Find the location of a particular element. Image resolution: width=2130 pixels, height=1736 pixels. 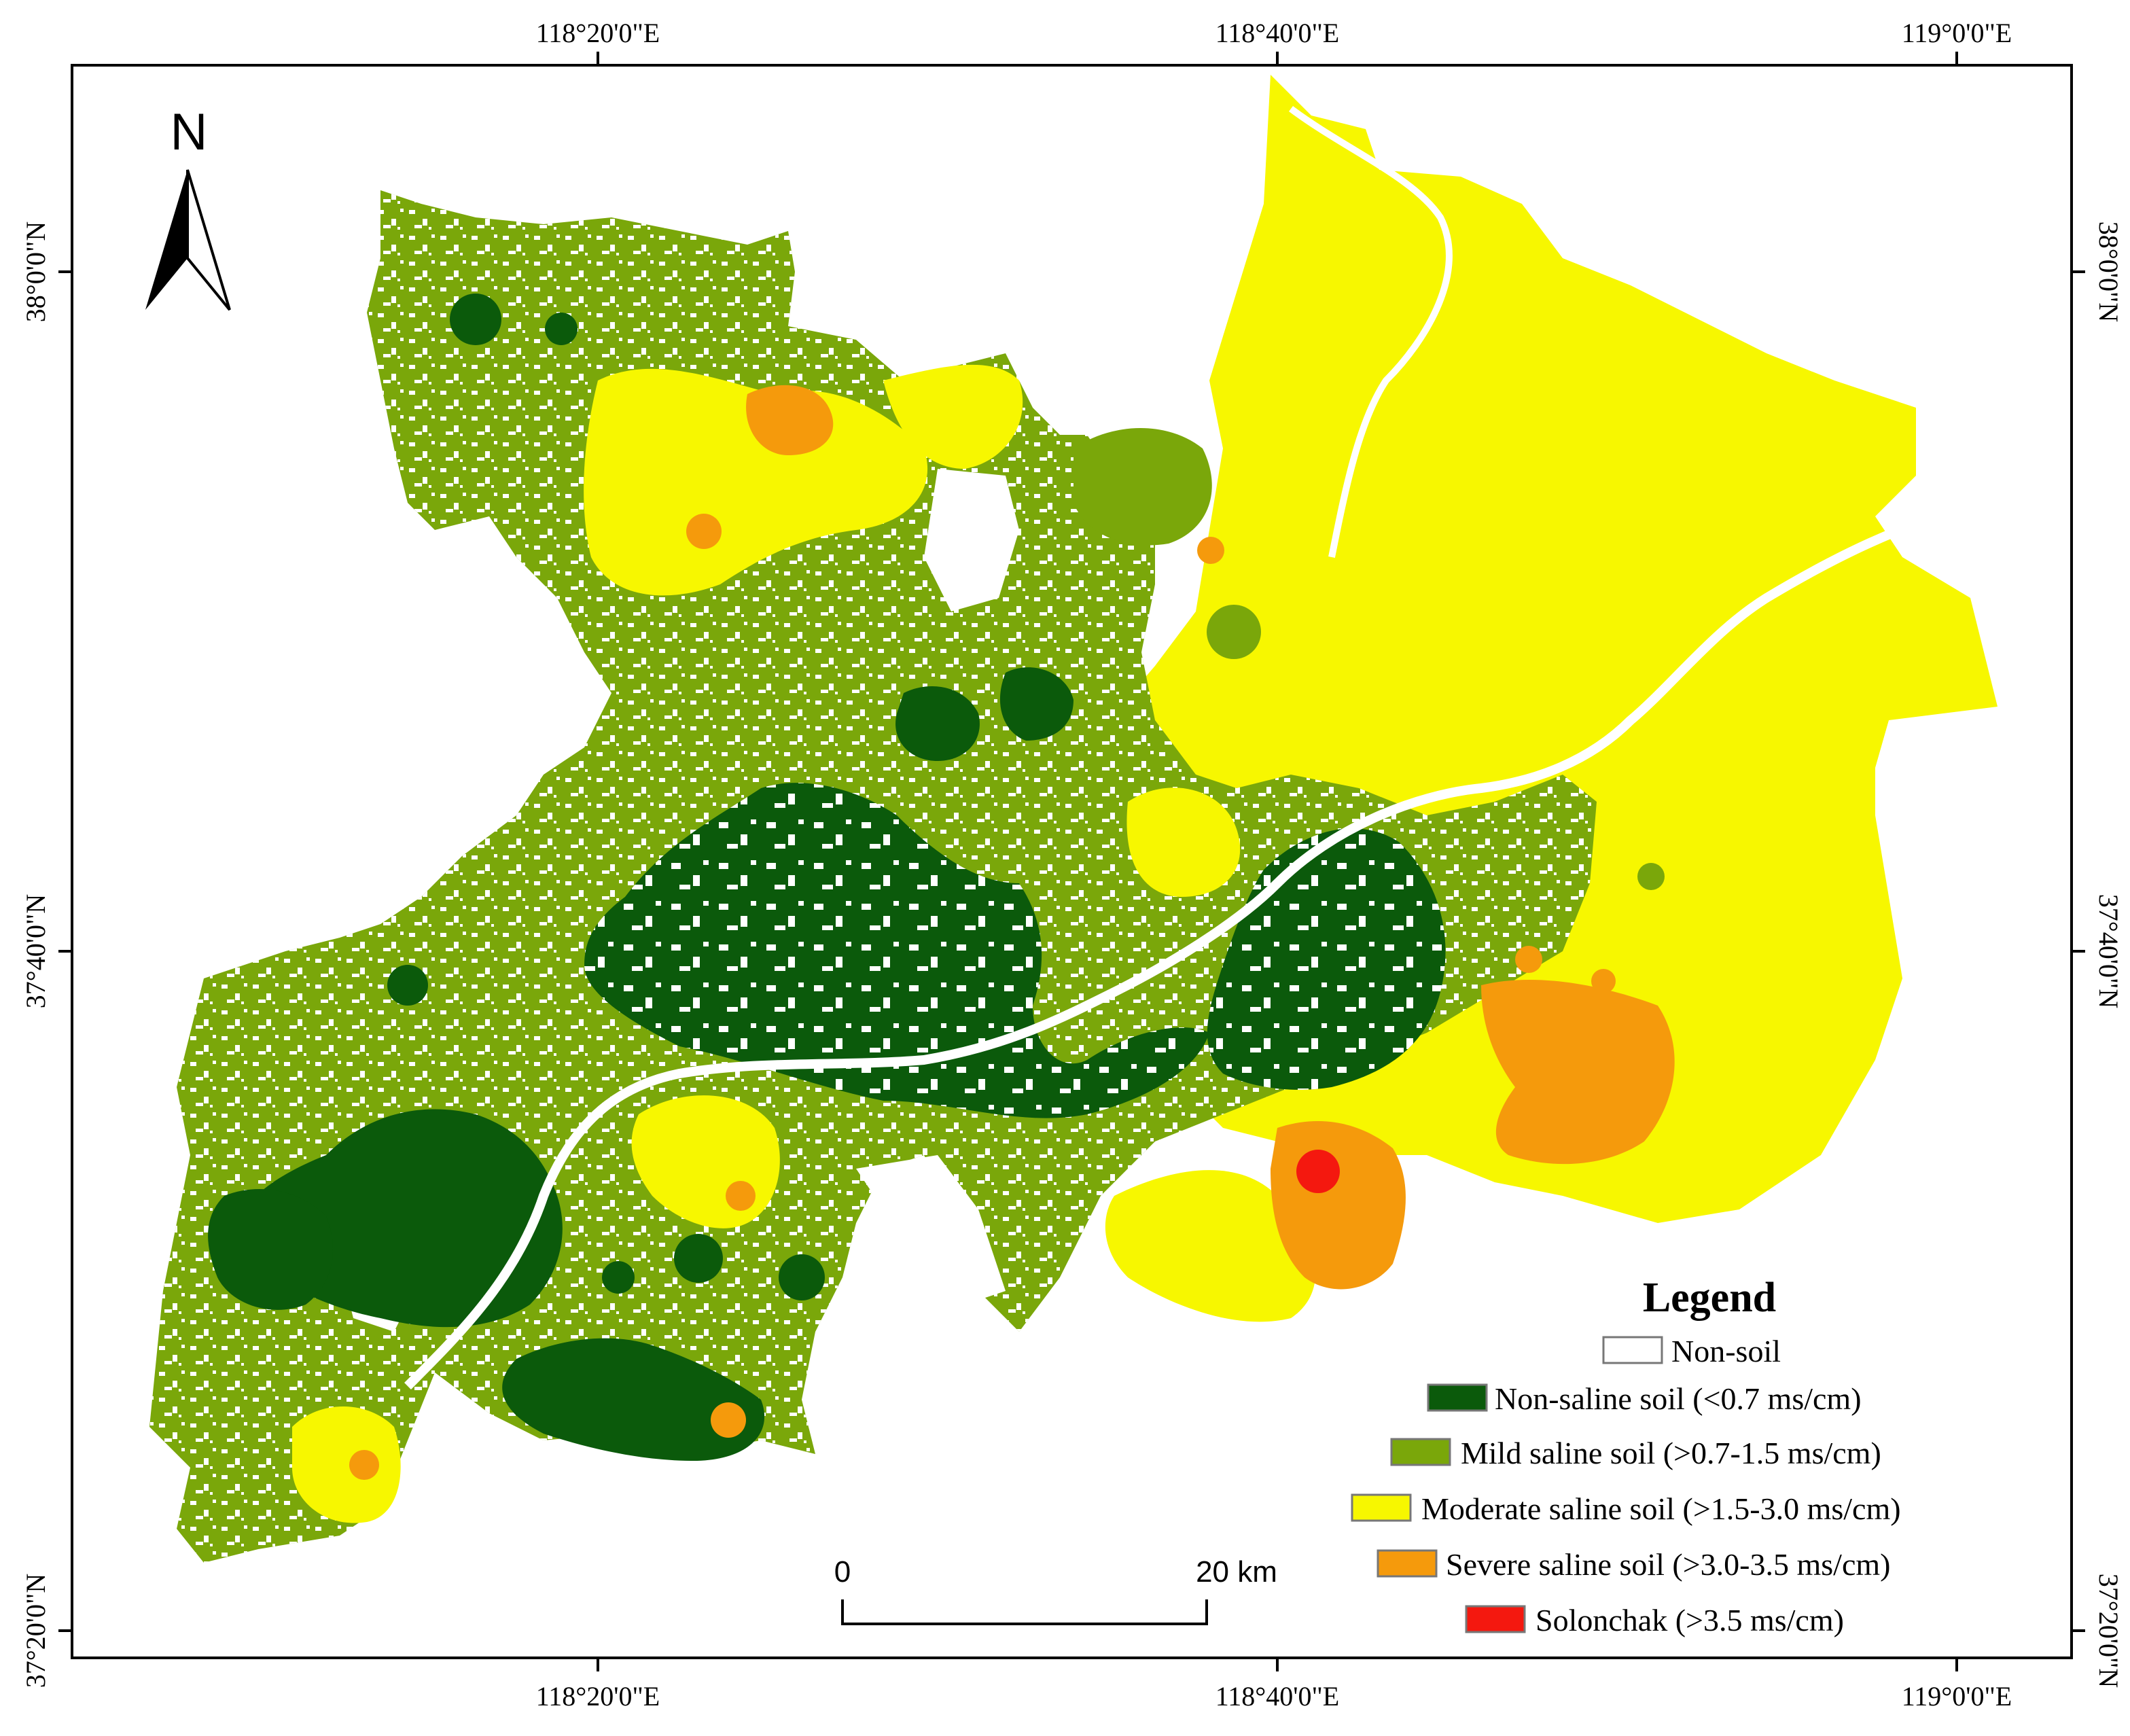

legend-label-non-saline: Non-saline soil (<0.7 ms/cm) is located at coordinates (1678, 1398).